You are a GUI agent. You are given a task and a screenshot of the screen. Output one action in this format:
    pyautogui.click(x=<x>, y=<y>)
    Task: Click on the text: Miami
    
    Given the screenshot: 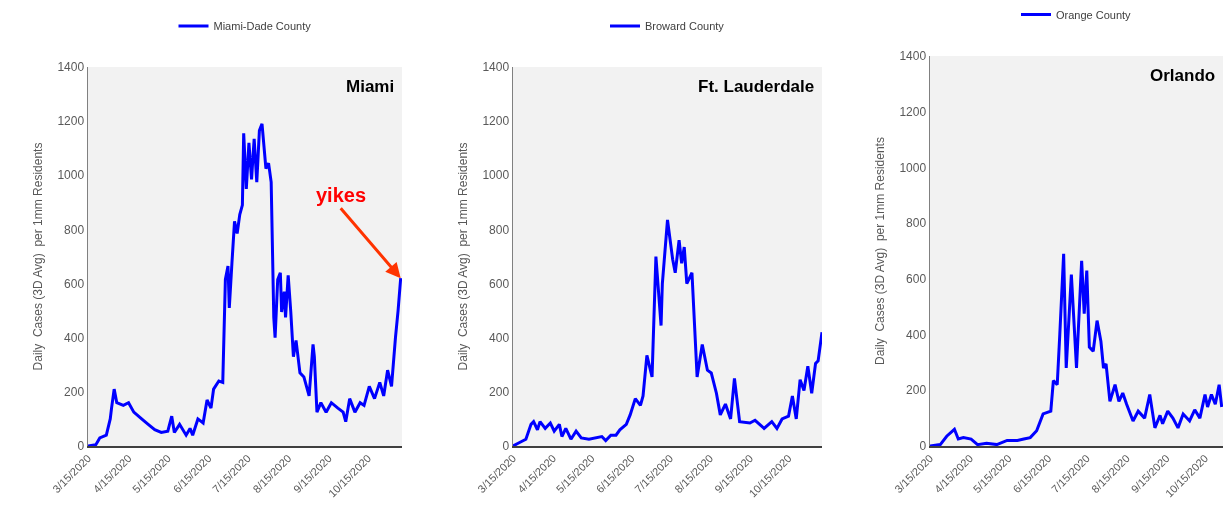 What is the action you would take?
    pyautogui.click(x=370, y=86)
    